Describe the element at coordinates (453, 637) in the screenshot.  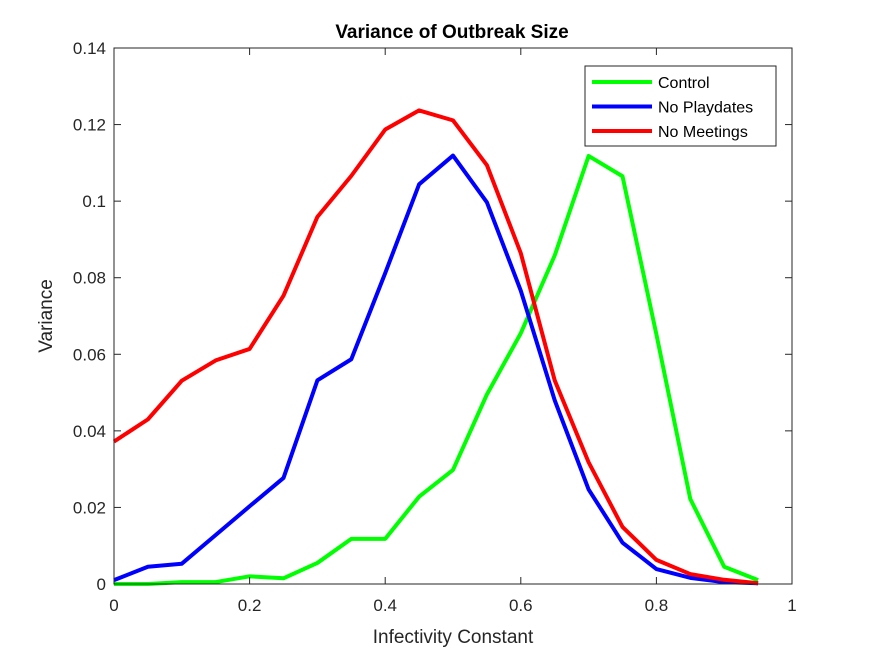
I see `x-axis-label: Infectivity Constant` at that location.